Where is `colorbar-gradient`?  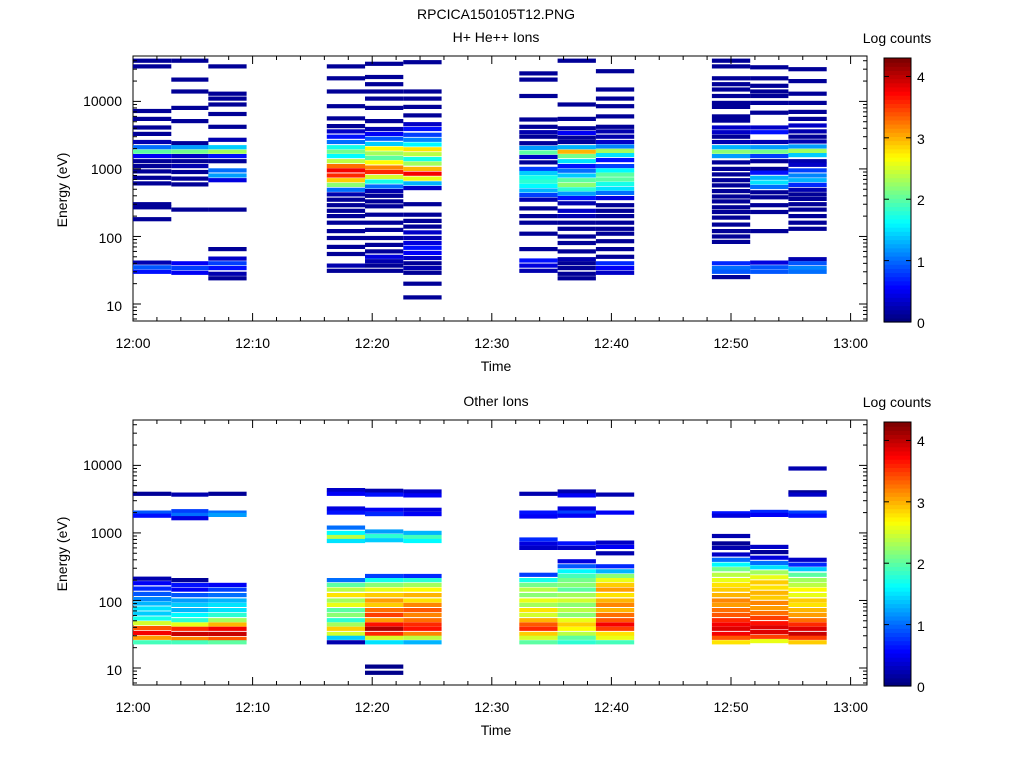
colorbar-gradient is located at coordinates (897, 554).